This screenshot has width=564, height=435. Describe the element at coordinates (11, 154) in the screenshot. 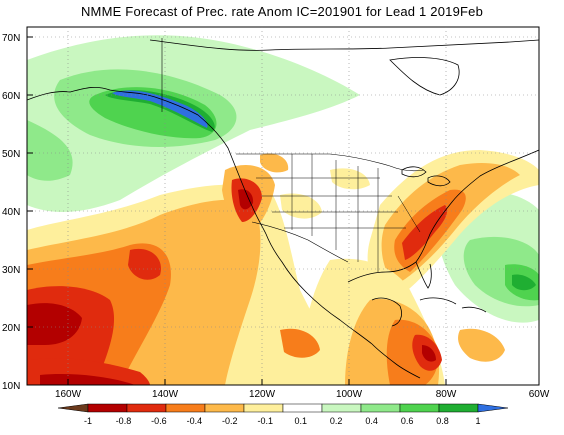

I see `lat-label: 50N` at that location.